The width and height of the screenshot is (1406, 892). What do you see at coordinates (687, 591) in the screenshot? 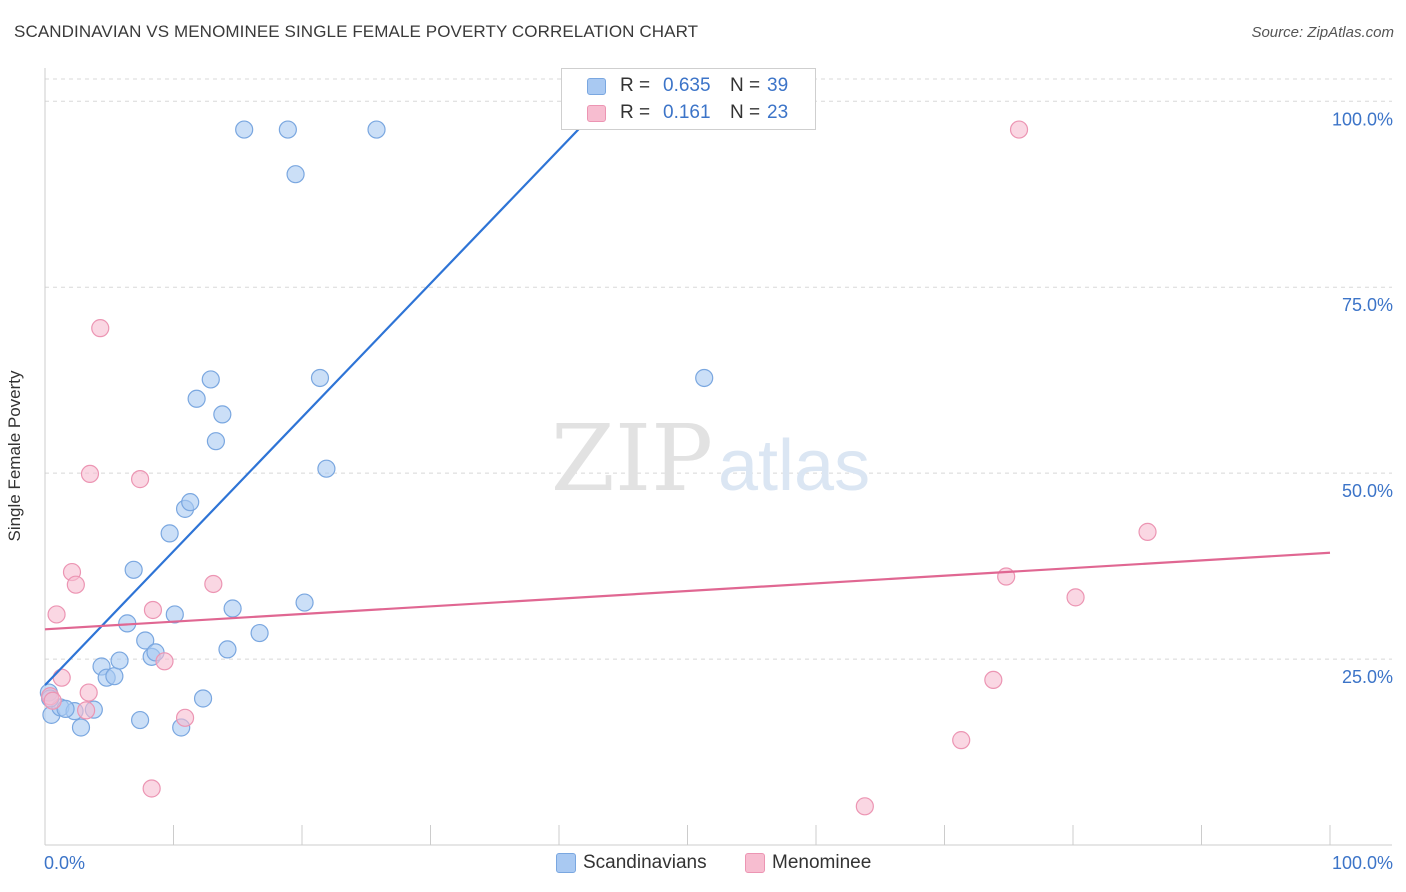
I see `menominee-trend-line` at bounding box center [687, 591].